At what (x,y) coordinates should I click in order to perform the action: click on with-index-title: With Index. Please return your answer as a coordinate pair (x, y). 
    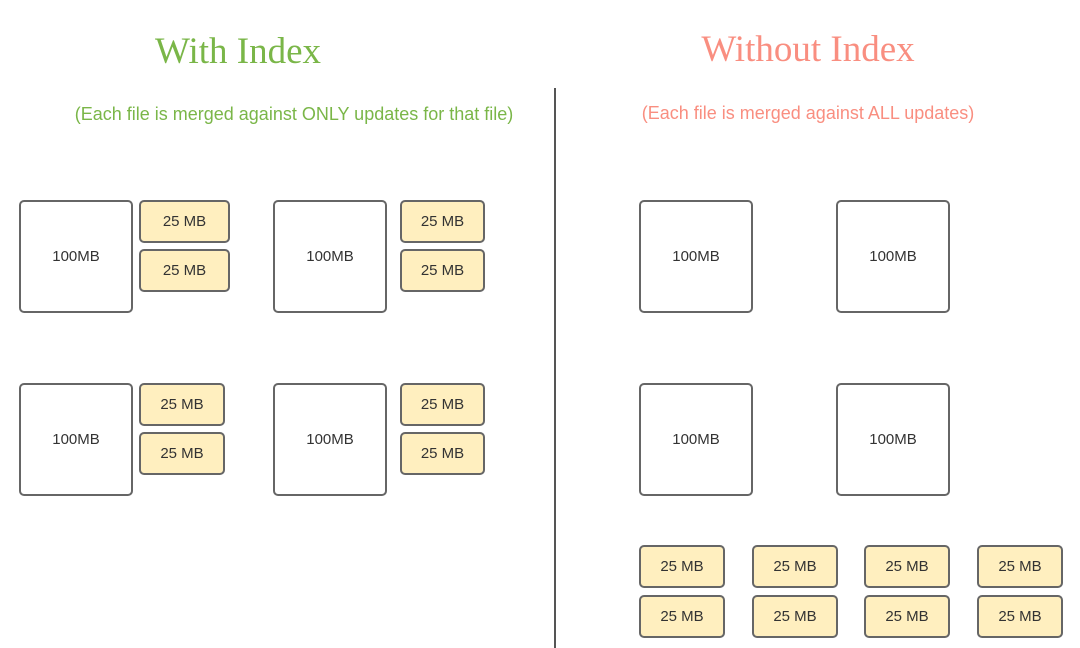
    Looking at the image, I should click on (238, 51).